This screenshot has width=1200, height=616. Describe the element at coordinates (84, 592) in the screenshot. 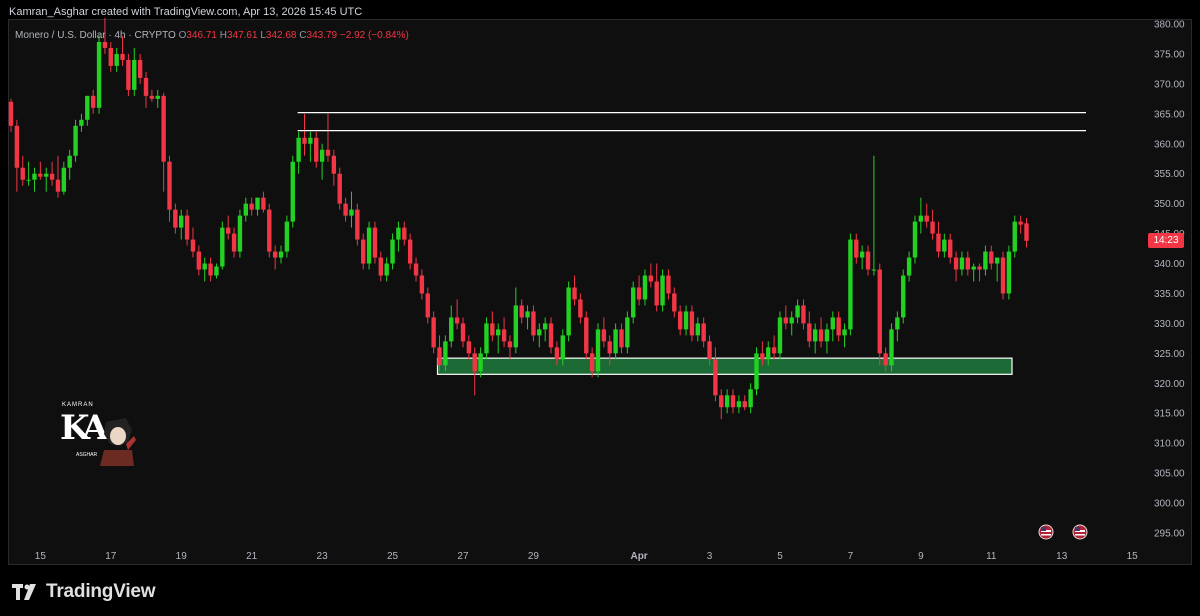

I see `tradingview-logo: TradingView` at that location.